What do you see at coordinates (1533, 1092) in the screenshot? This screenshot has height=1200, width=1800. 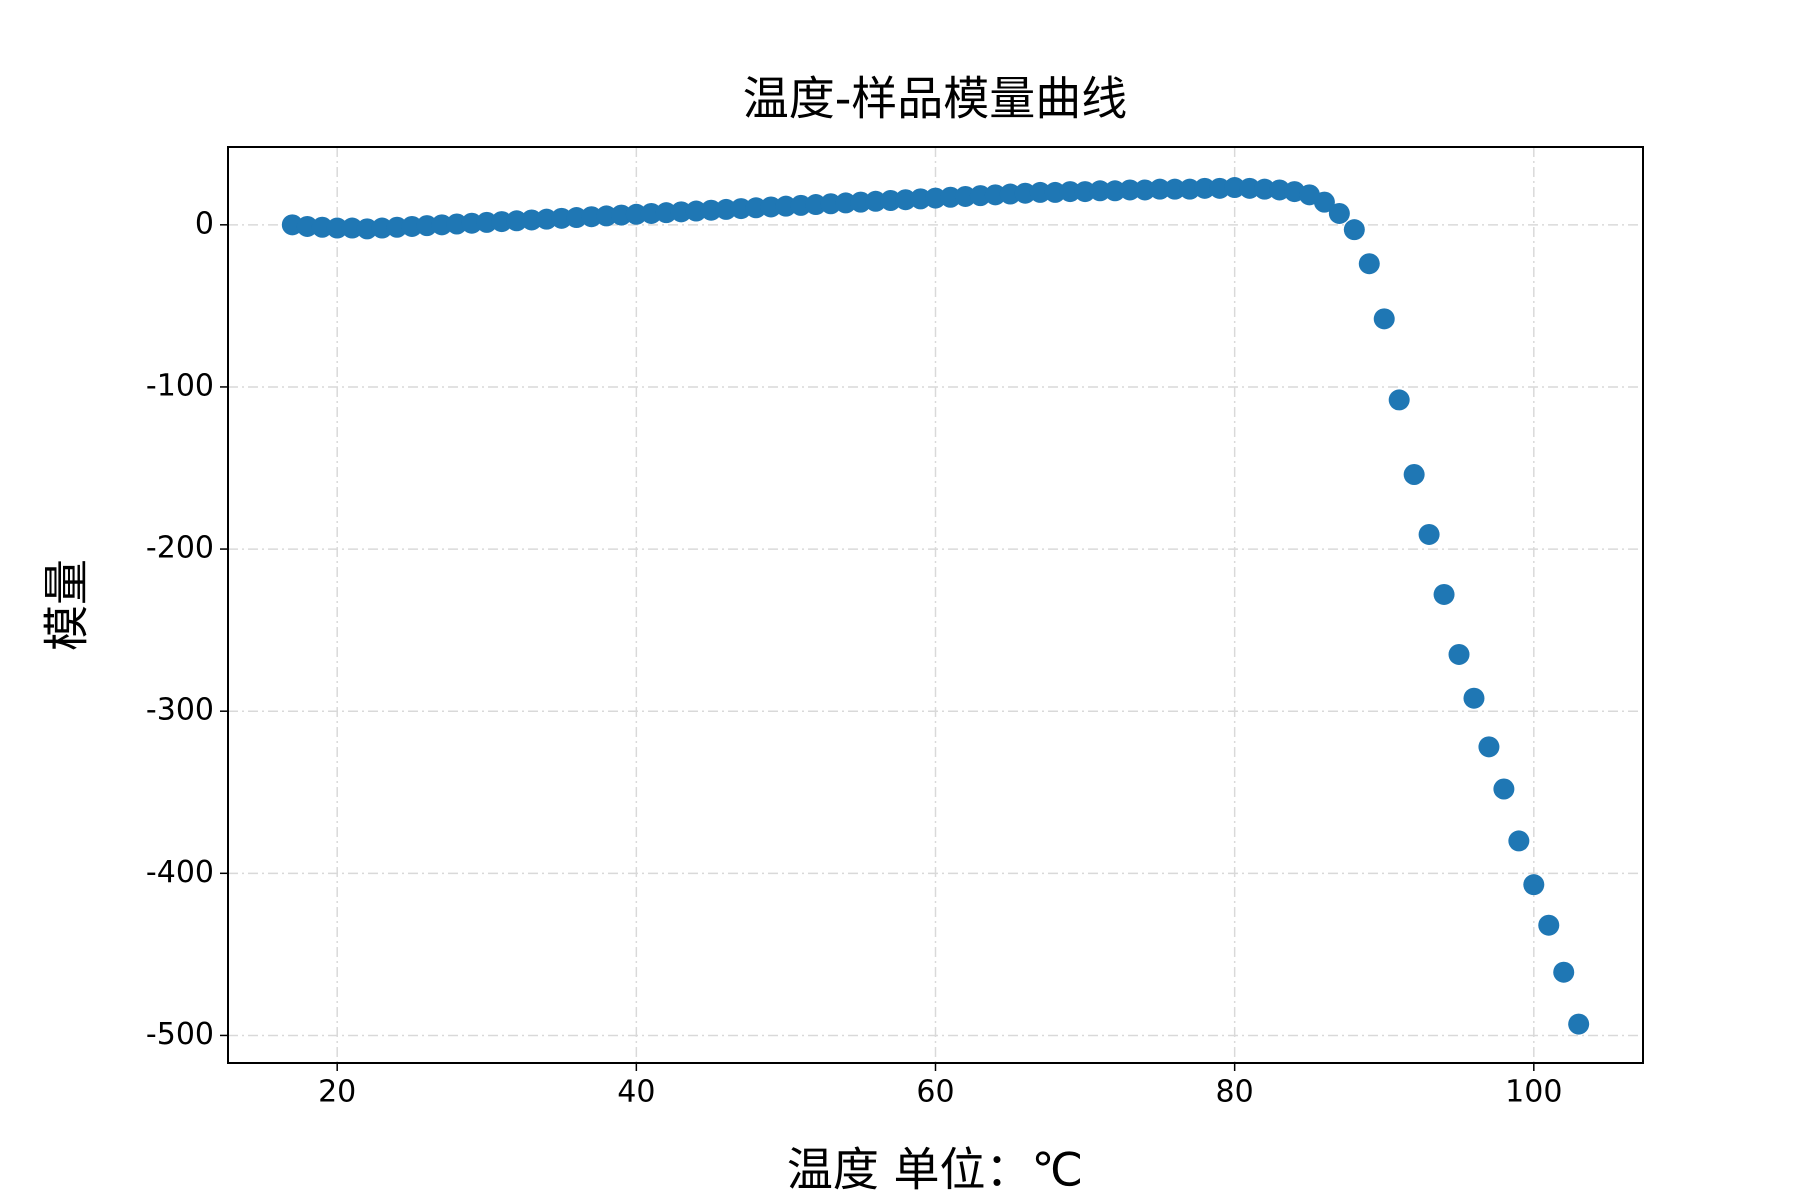 I see `x-tick-label: 100` at bounding box center [1533, 1092].